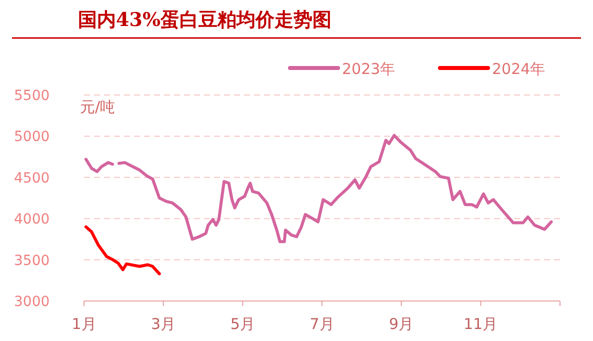 The image size is (593, 341). What do you see at coordinates (481, 324) in the screenshot?
I see `x-tick-label: 11月` at bounding box center [481, 324].